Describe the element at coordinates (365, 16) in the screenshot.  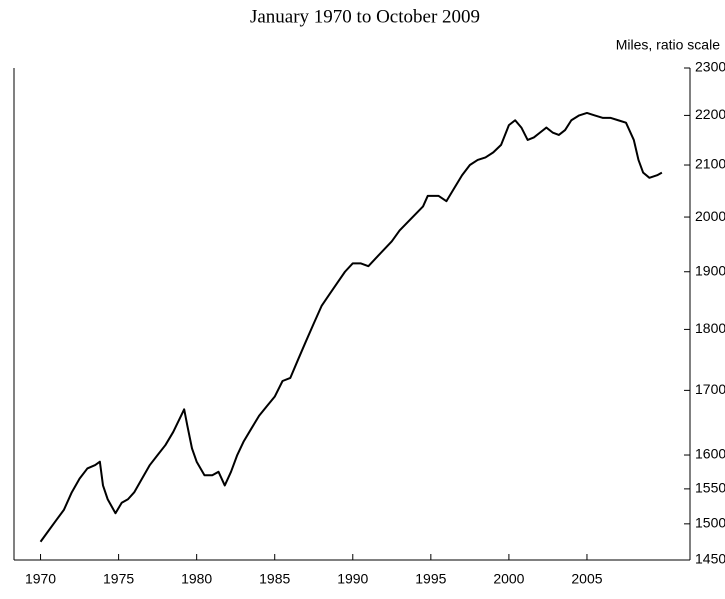
I see `chart-title: January 1970 to October 2009` at that location.